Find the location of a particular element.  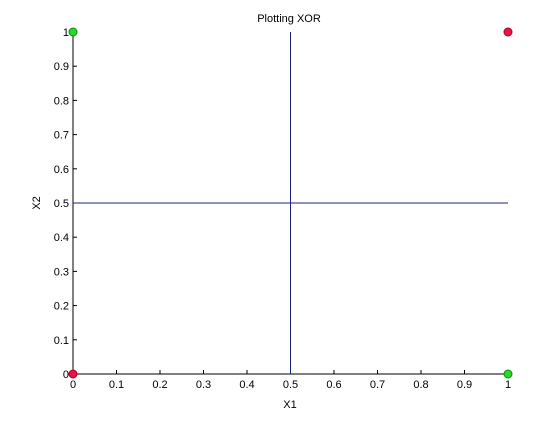

y-tick-label: 0.3 is located at coordinates (61, 272).